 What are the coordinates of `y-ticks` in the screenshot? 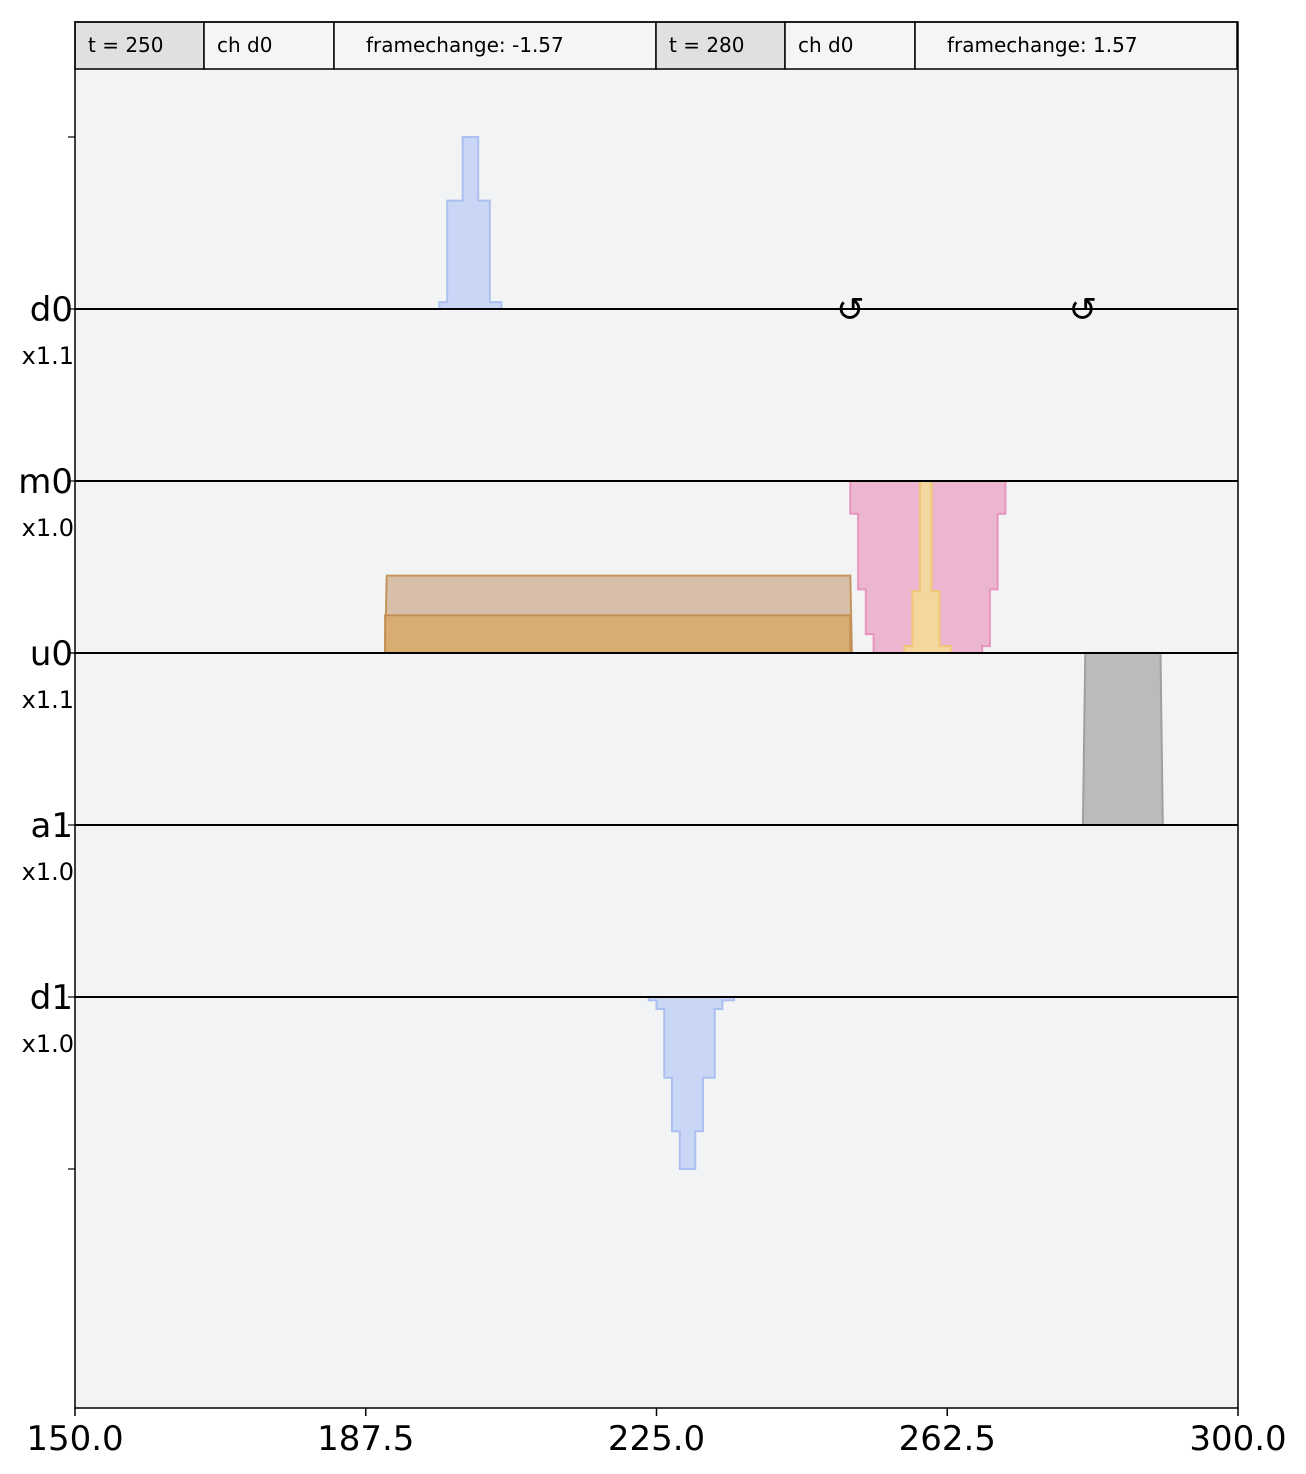 It's located at (71, 653).